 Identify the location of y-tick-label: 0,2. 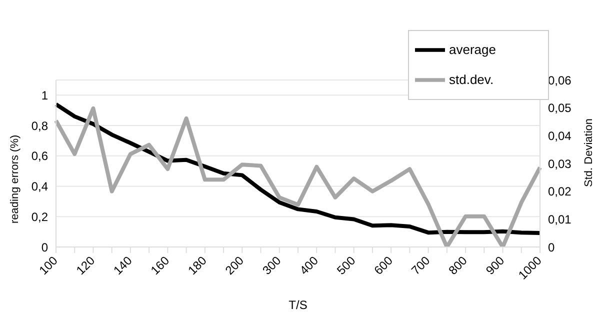
(39, 217).